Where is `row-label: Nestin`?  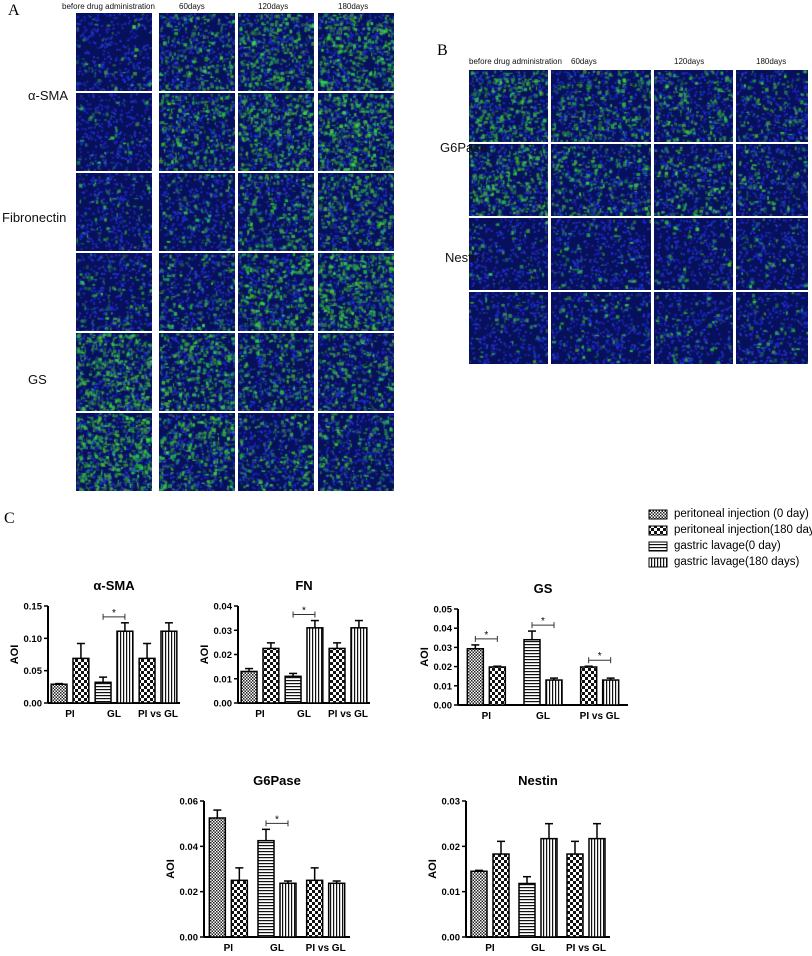 row-label: Nestin is located at coordinates (463, 257).